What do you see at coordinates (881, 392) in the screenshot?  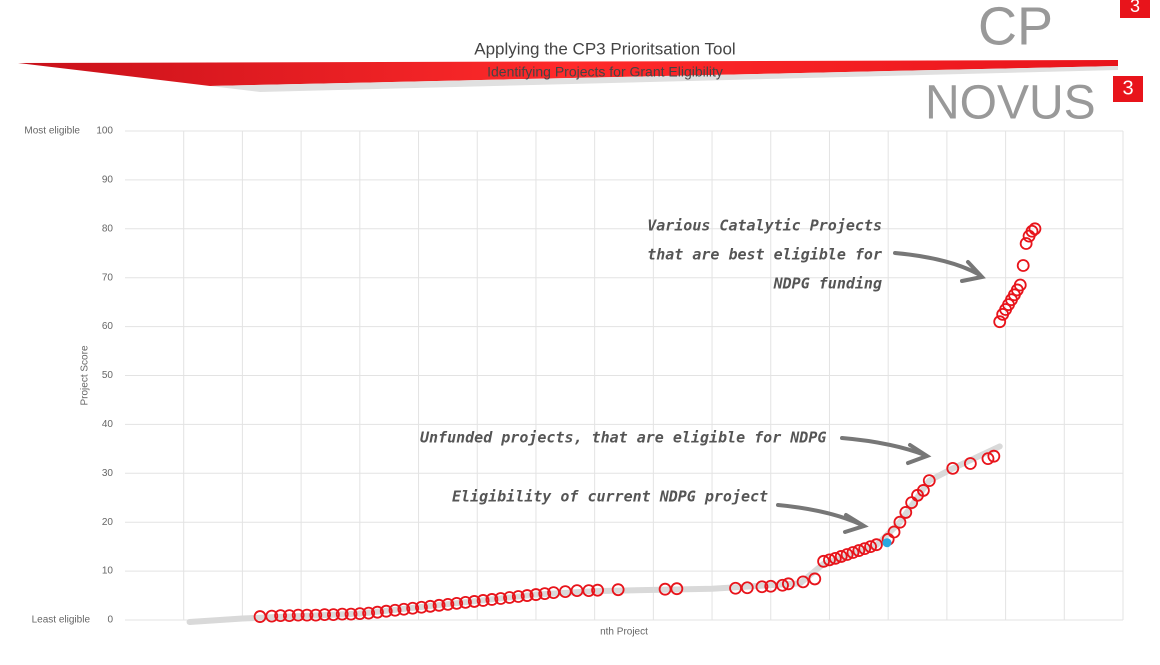 I see `arrows` at bounding box center [881, 392].